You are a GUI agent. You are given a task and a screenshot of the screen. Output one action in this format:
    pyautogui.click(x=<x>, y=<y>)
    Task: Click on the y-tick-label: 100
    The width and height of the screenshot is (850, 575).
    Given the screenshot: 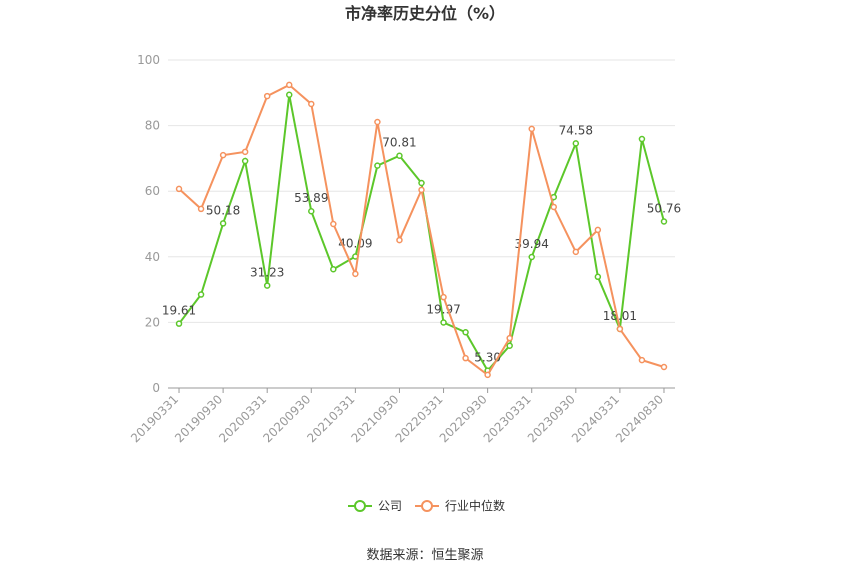 What is the action you would take?
    pyautogui.click(x=148, y=60)
    